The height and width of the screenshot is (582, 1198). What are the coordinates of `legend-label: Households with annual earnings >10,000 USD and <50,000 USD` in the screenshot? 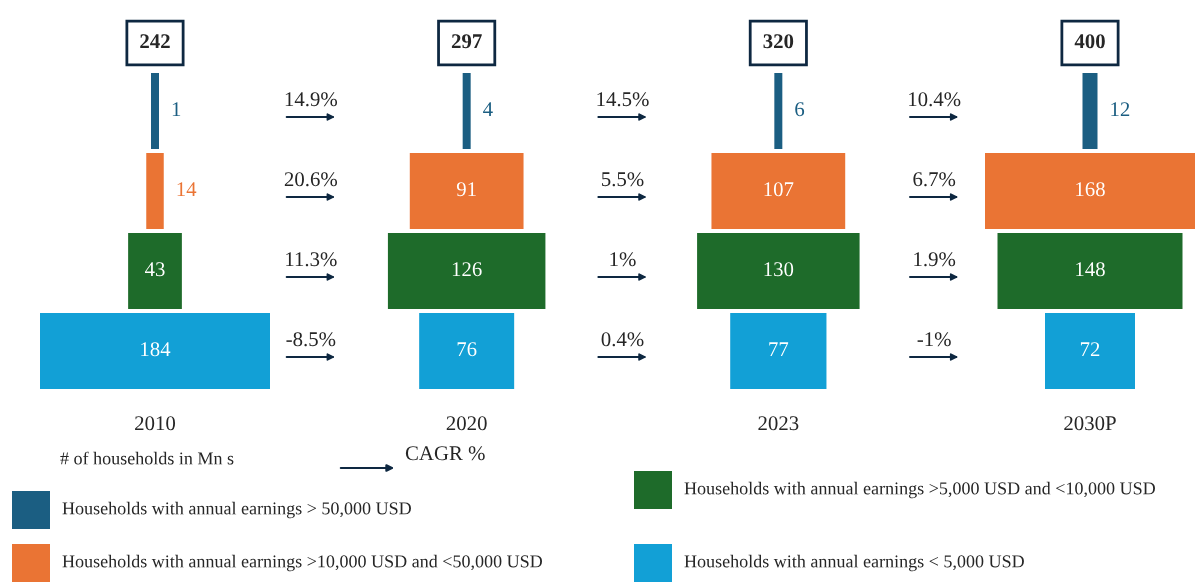 It's located at (302, 563).